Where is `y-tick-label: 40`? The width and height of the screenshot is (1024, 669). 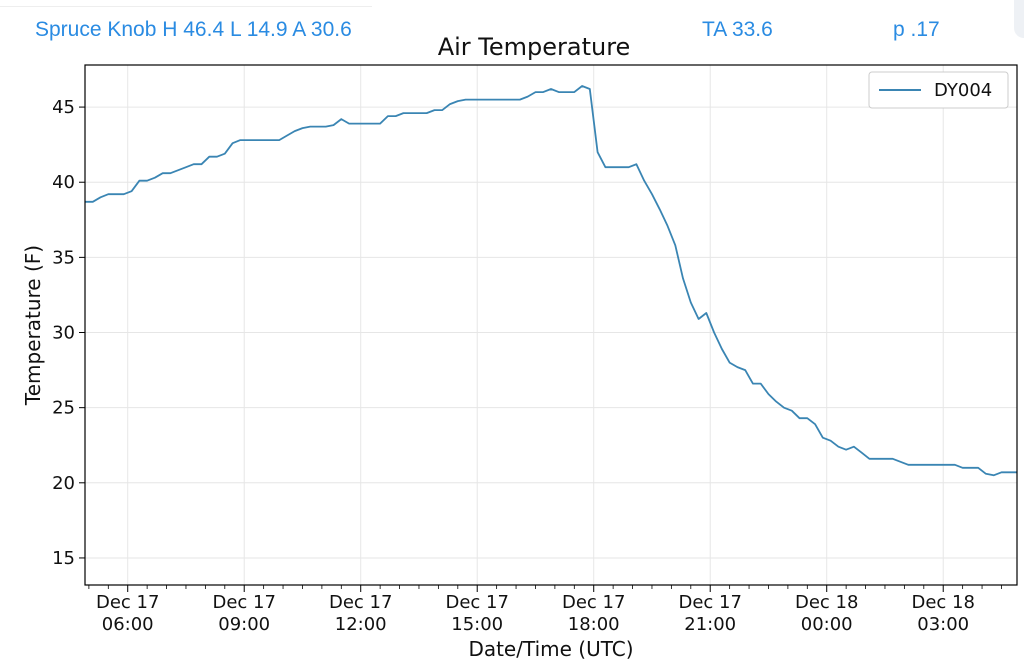 y-tick-label: 40 is located at coordinates (63, 182).